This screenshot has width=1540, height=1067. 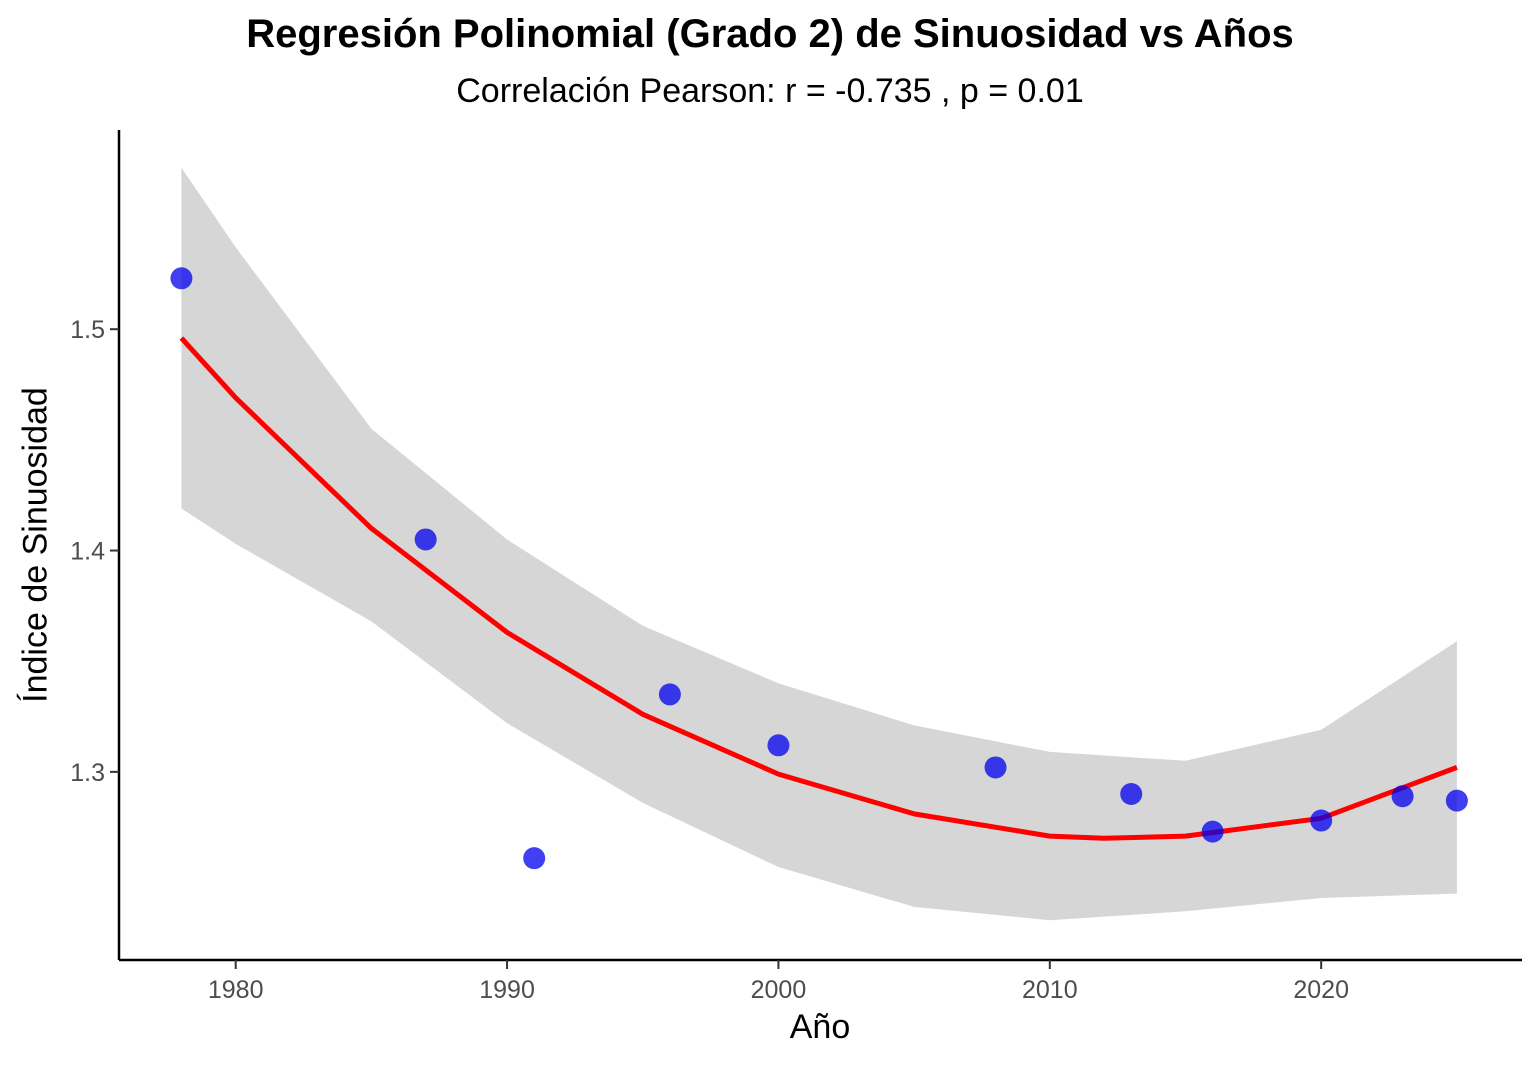 I want to click on y-axis-label: Índice de Sinuosidad, so click(x=35, y=545).